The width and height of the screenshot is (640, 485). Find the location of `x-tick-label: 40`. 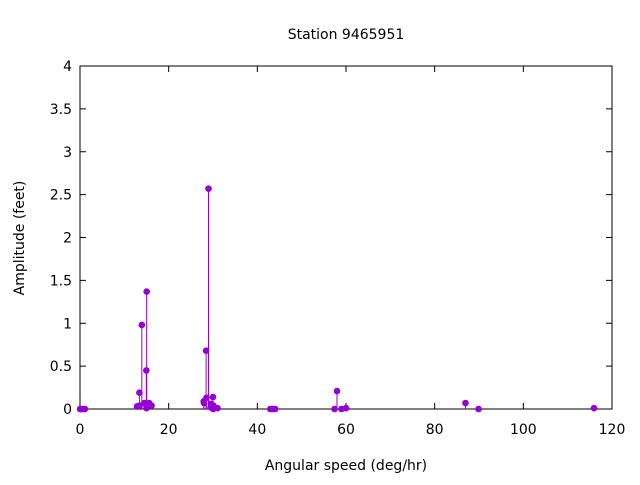

x-tick-label: 40 is located at coordinates (257, 430).